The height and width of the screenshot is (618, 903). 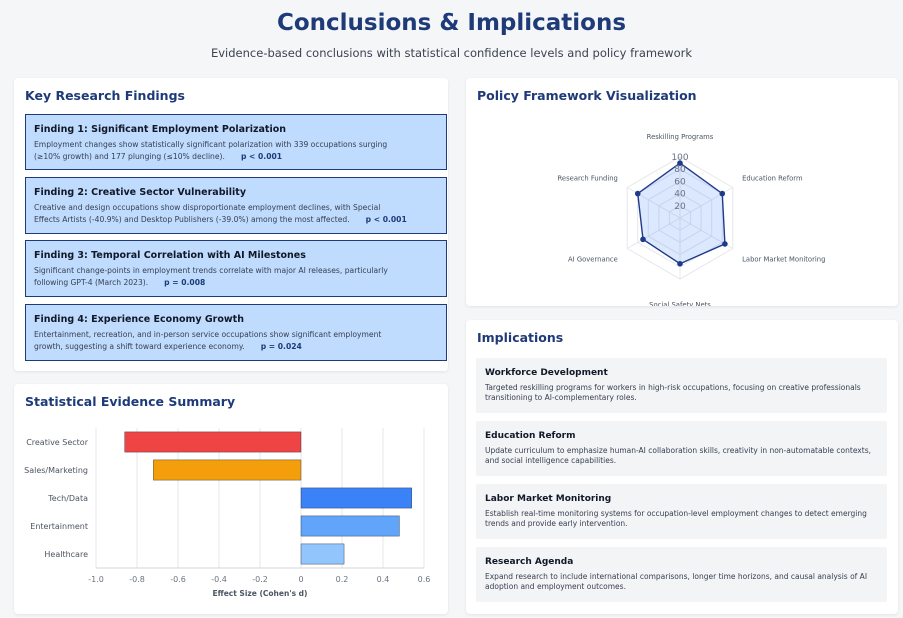 I want to click on radar-axis-label: Social Safety Nets, so click(x=680, y=303).